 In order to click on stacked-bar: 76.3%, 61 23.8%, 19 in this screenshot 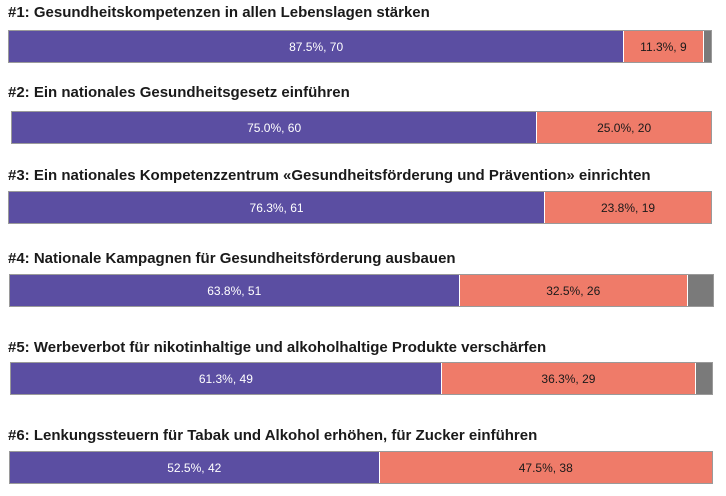, I will do `click(360, 207)`.